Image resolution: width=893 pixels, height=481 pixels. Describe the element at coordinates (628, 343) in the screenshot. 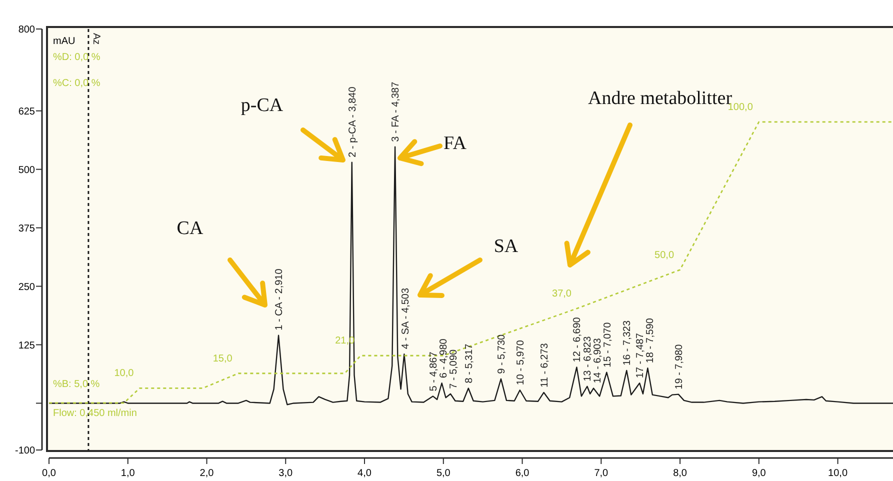

I see `annotation: 16 - 7,323` at that location.